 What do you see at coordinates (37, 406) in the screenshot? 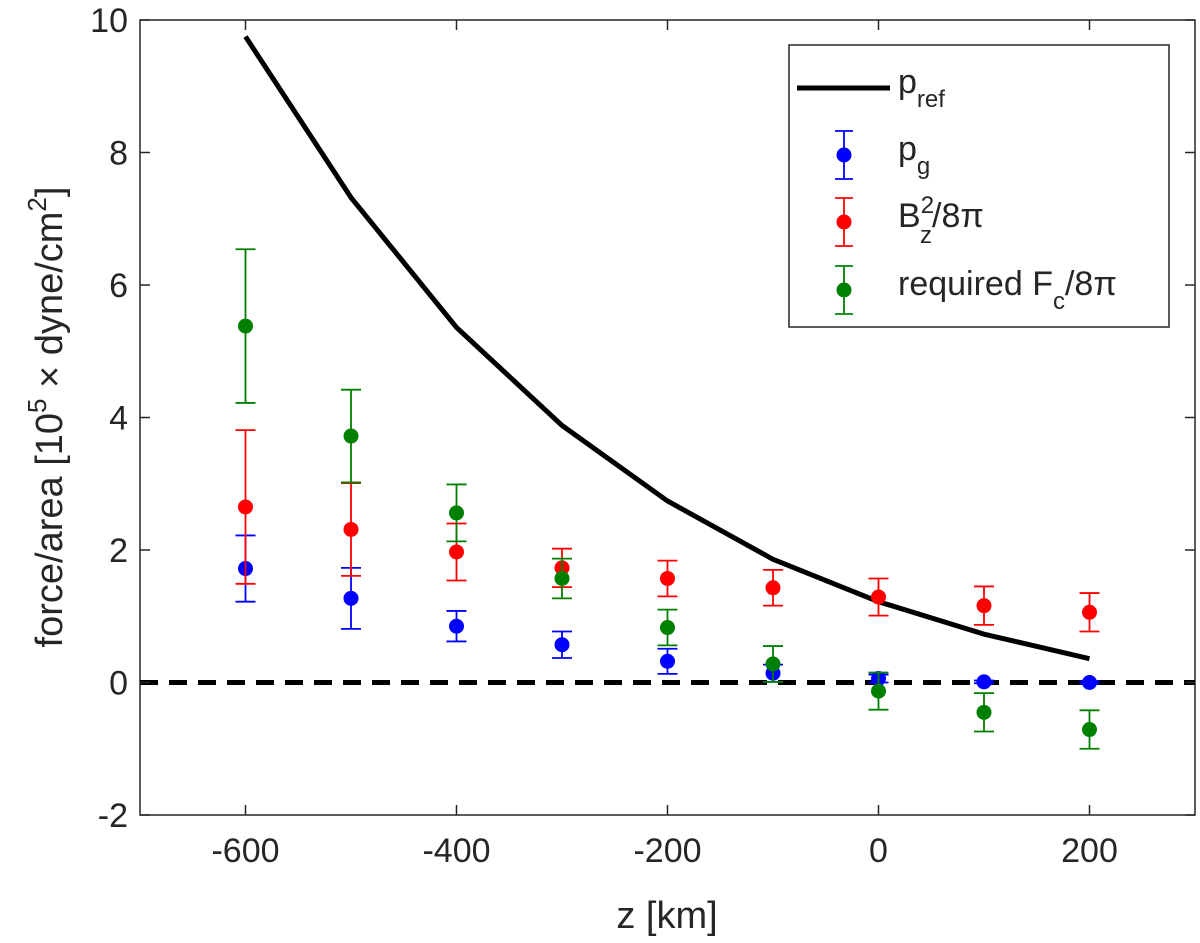
I see `y-axis-label-exponent-1: 5` at bounding box center [37, 406].